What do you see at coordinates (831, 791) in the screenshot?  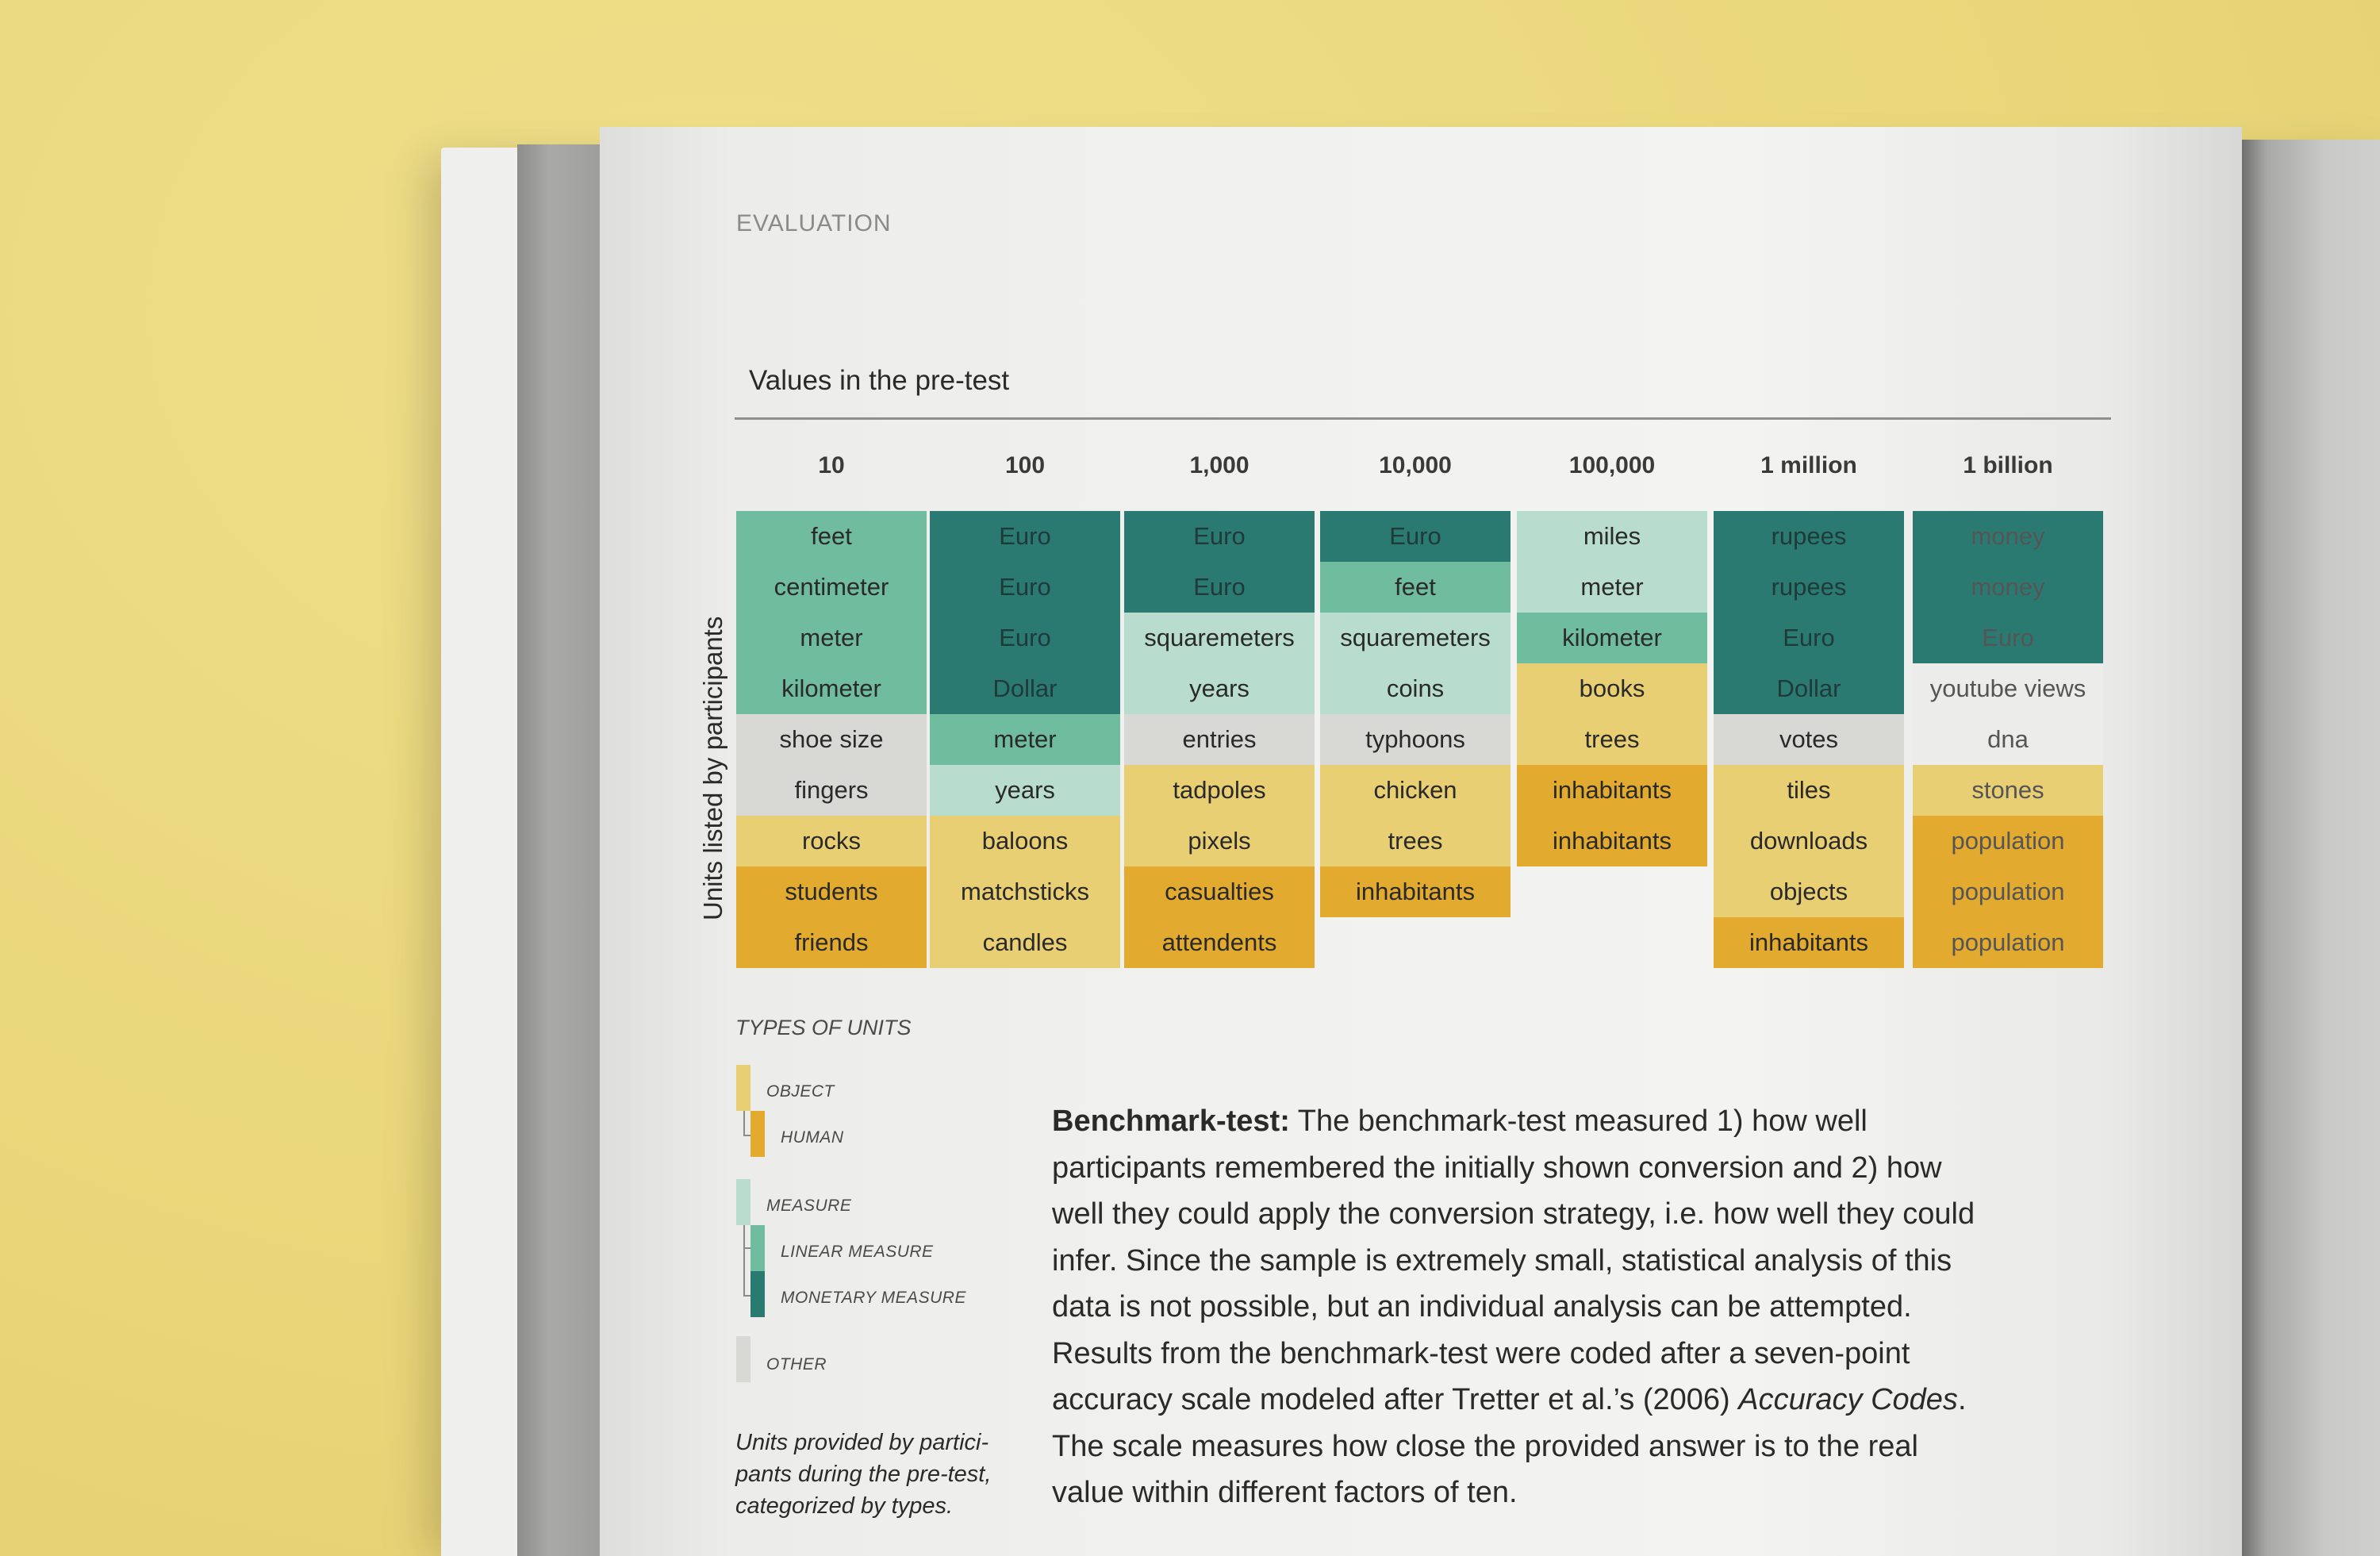 I see `unit-cell: fingers` at bounding box center [831, 791].